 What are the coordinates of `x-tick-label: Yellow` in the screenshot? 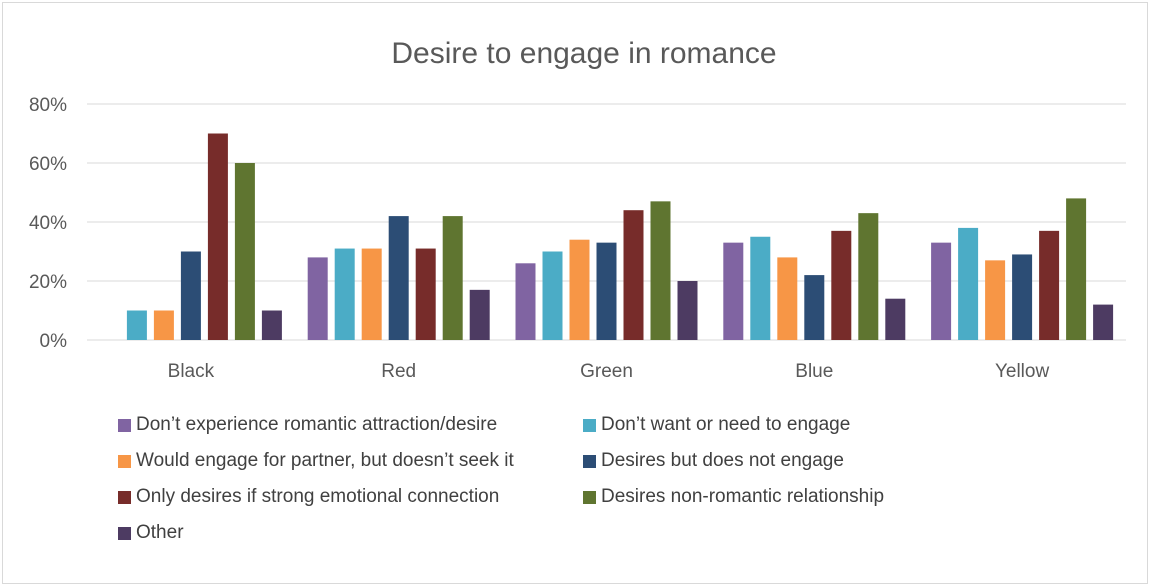 It's located at (1022, 371).